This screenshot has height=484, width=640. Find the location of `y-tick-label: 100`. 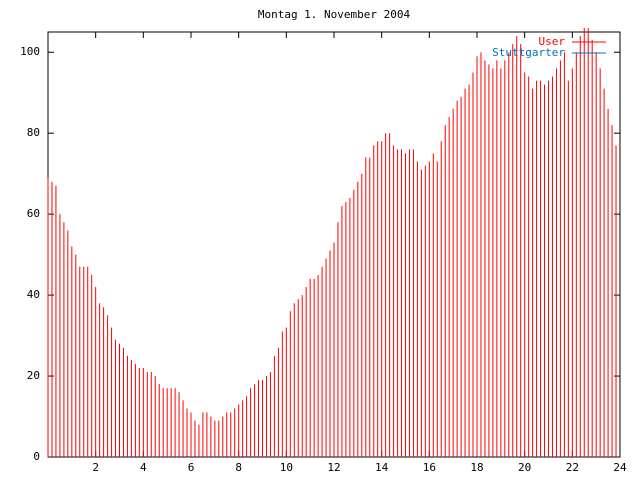

y-tick-label: 100 is located at coordinates (30, 51).